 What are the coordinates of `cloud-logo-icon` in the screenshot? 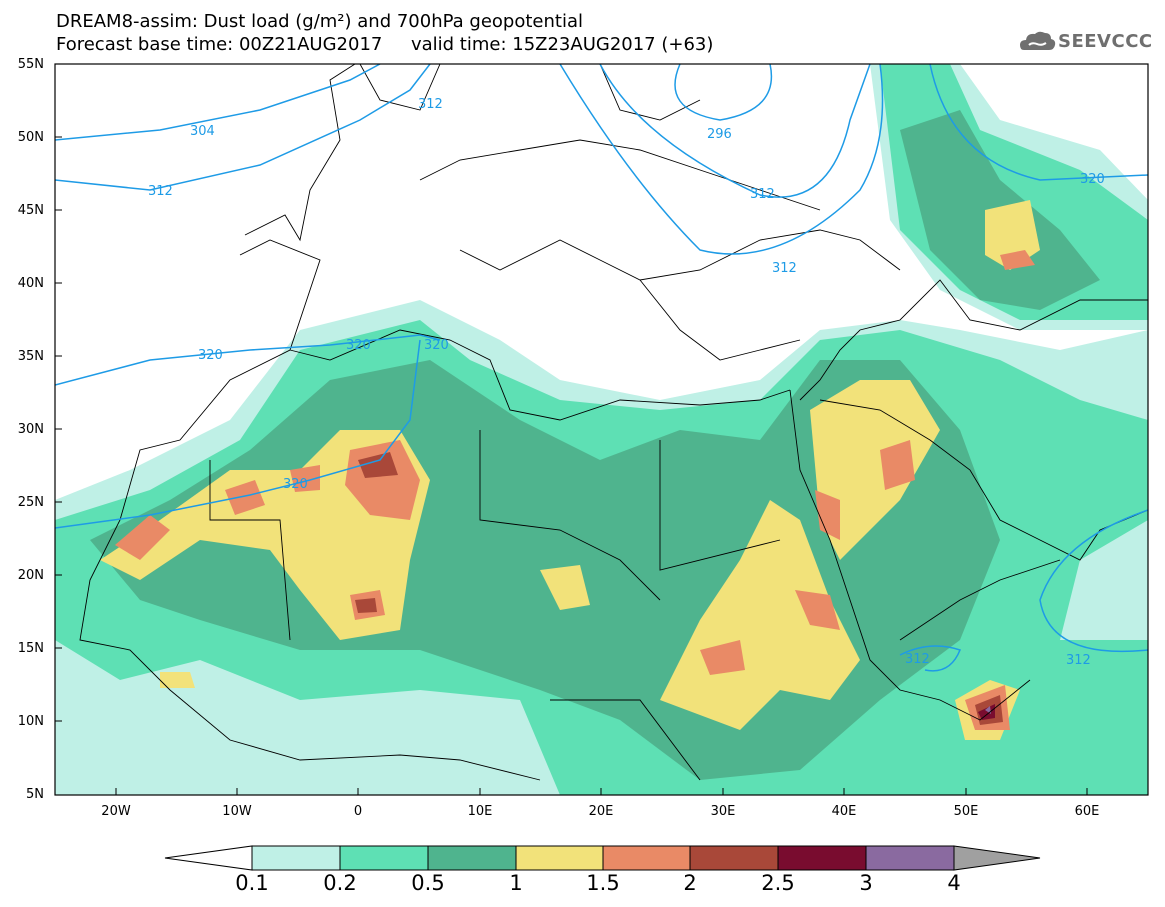 It's located at (1038, 40).